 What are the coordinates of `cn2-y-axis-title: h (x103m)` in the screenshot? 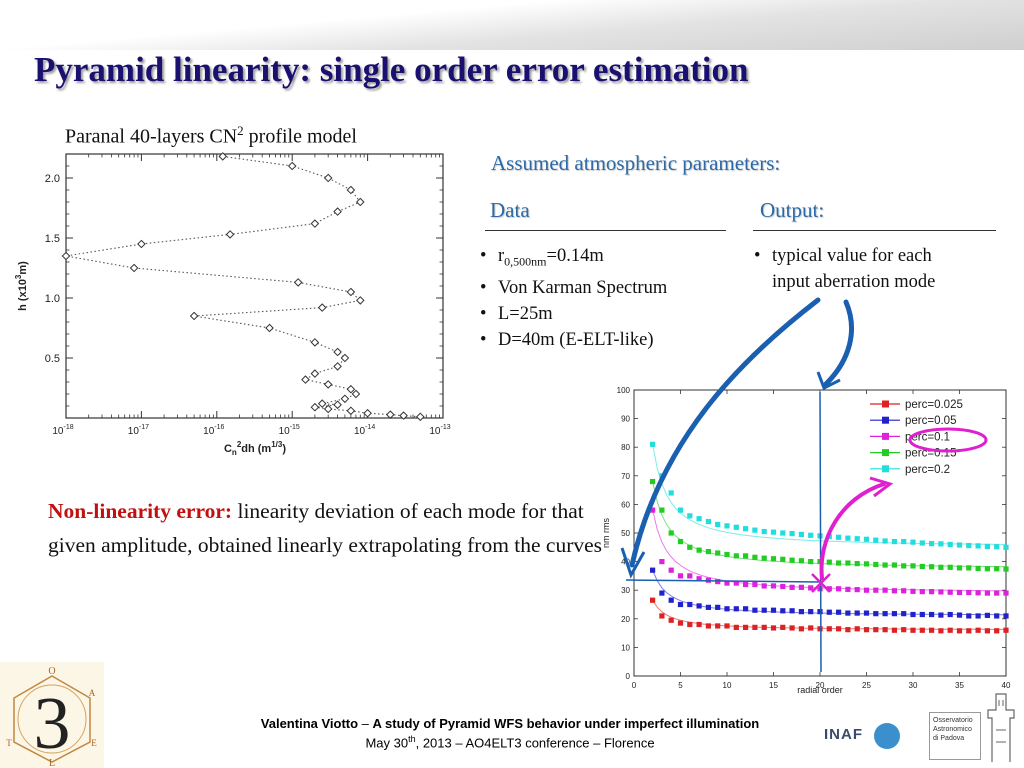 It's located at (21, 286).